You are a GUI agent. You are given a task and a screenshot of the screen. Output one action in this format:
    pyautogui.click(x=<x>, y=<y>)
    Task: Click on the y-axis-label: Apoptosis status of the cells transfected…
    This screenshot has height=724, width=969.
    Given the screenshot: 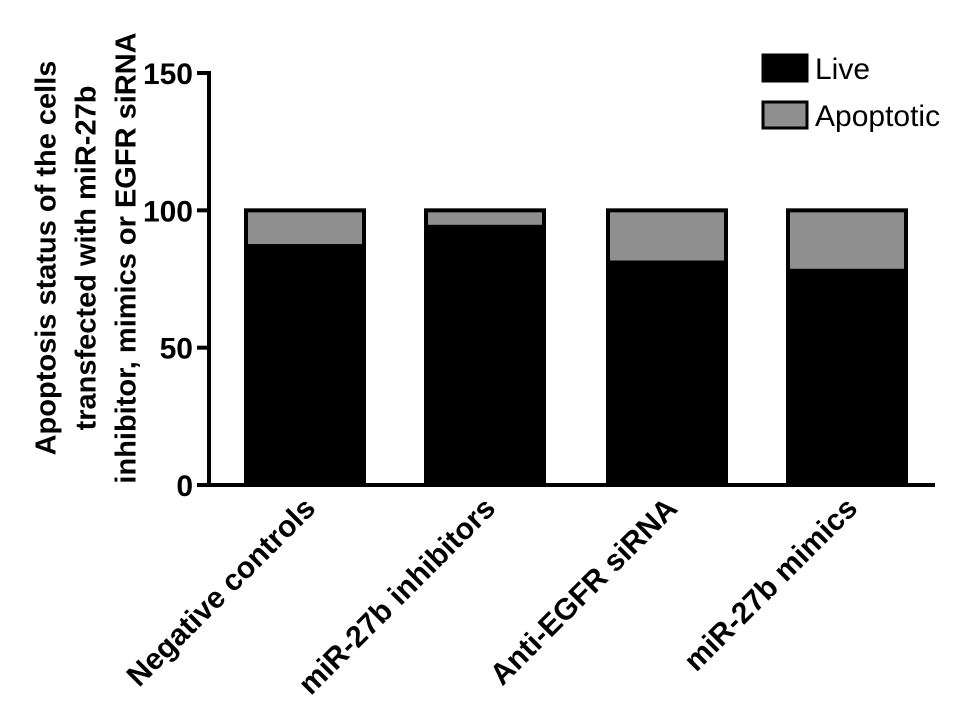 What is the action you would take?
    pyautogui.click(x=87, y=257)
    